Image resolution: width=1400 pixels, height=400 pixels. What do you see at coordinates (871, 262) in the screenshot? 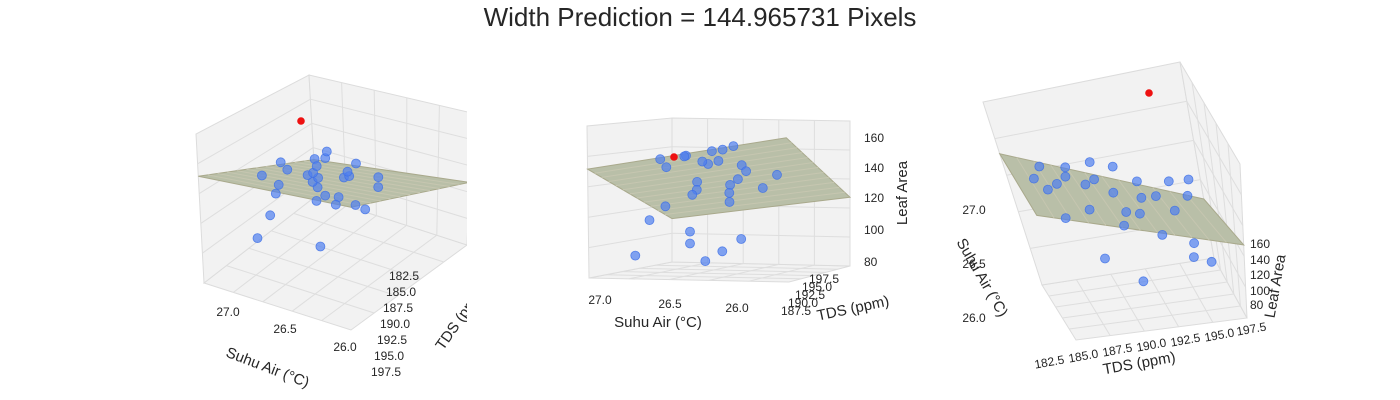
I see `z-tick-label: 80` at bounding box center [871, 262].